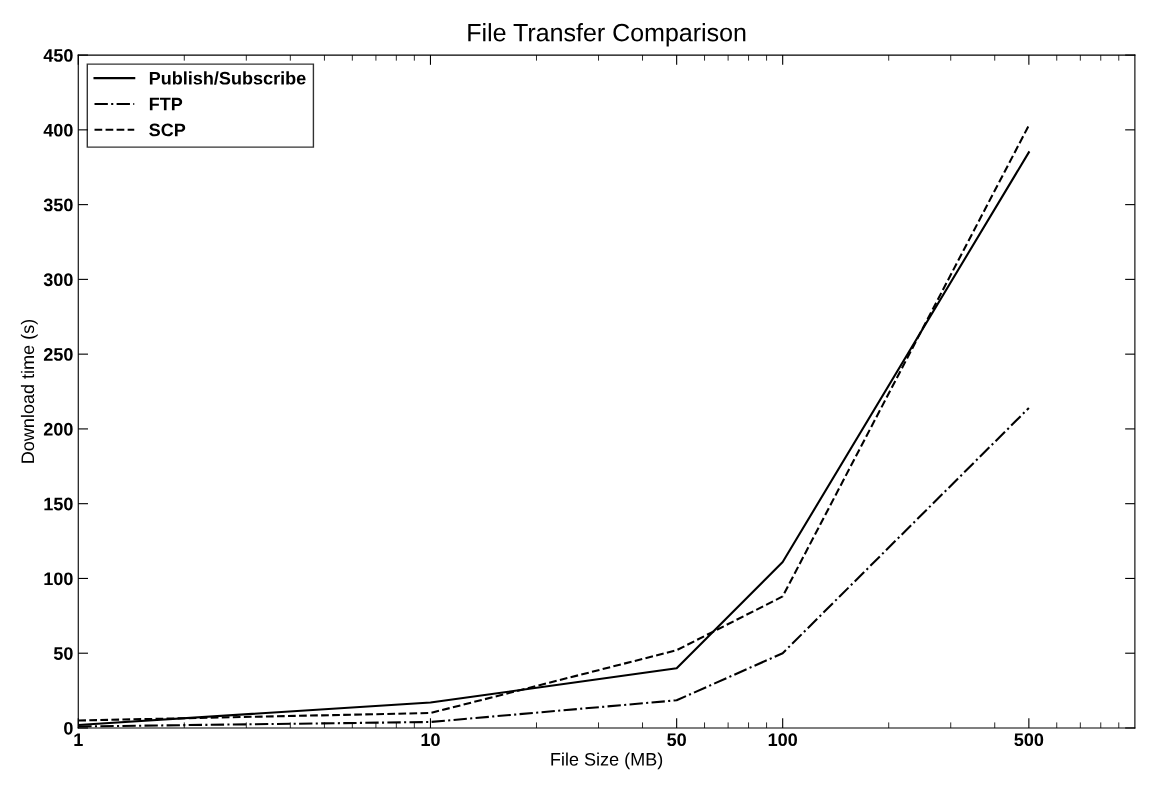 The height and width of the screenshot is (787, 1151). I want to click on y-tick-label: 400, so click(58, 130).